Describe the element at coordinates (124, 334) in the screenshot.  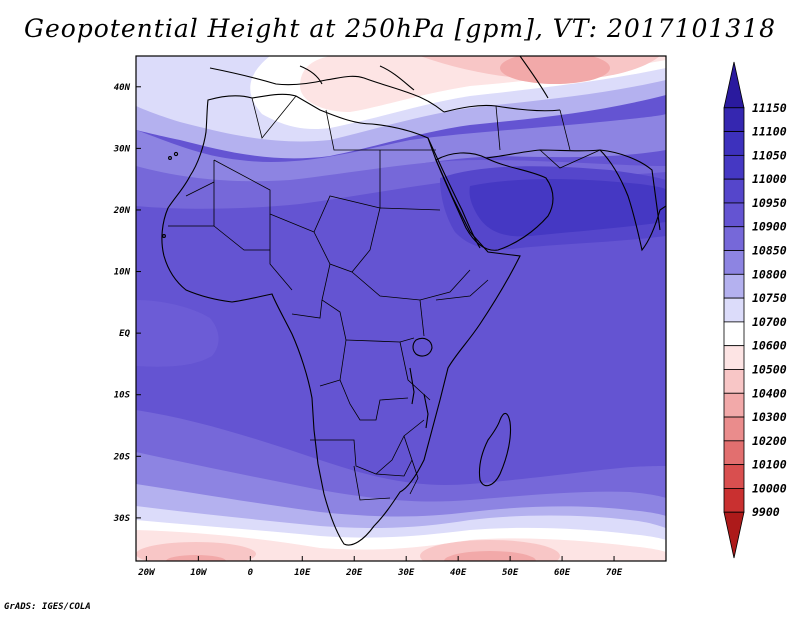
I see `lat-tick-label: EQ` at that location.